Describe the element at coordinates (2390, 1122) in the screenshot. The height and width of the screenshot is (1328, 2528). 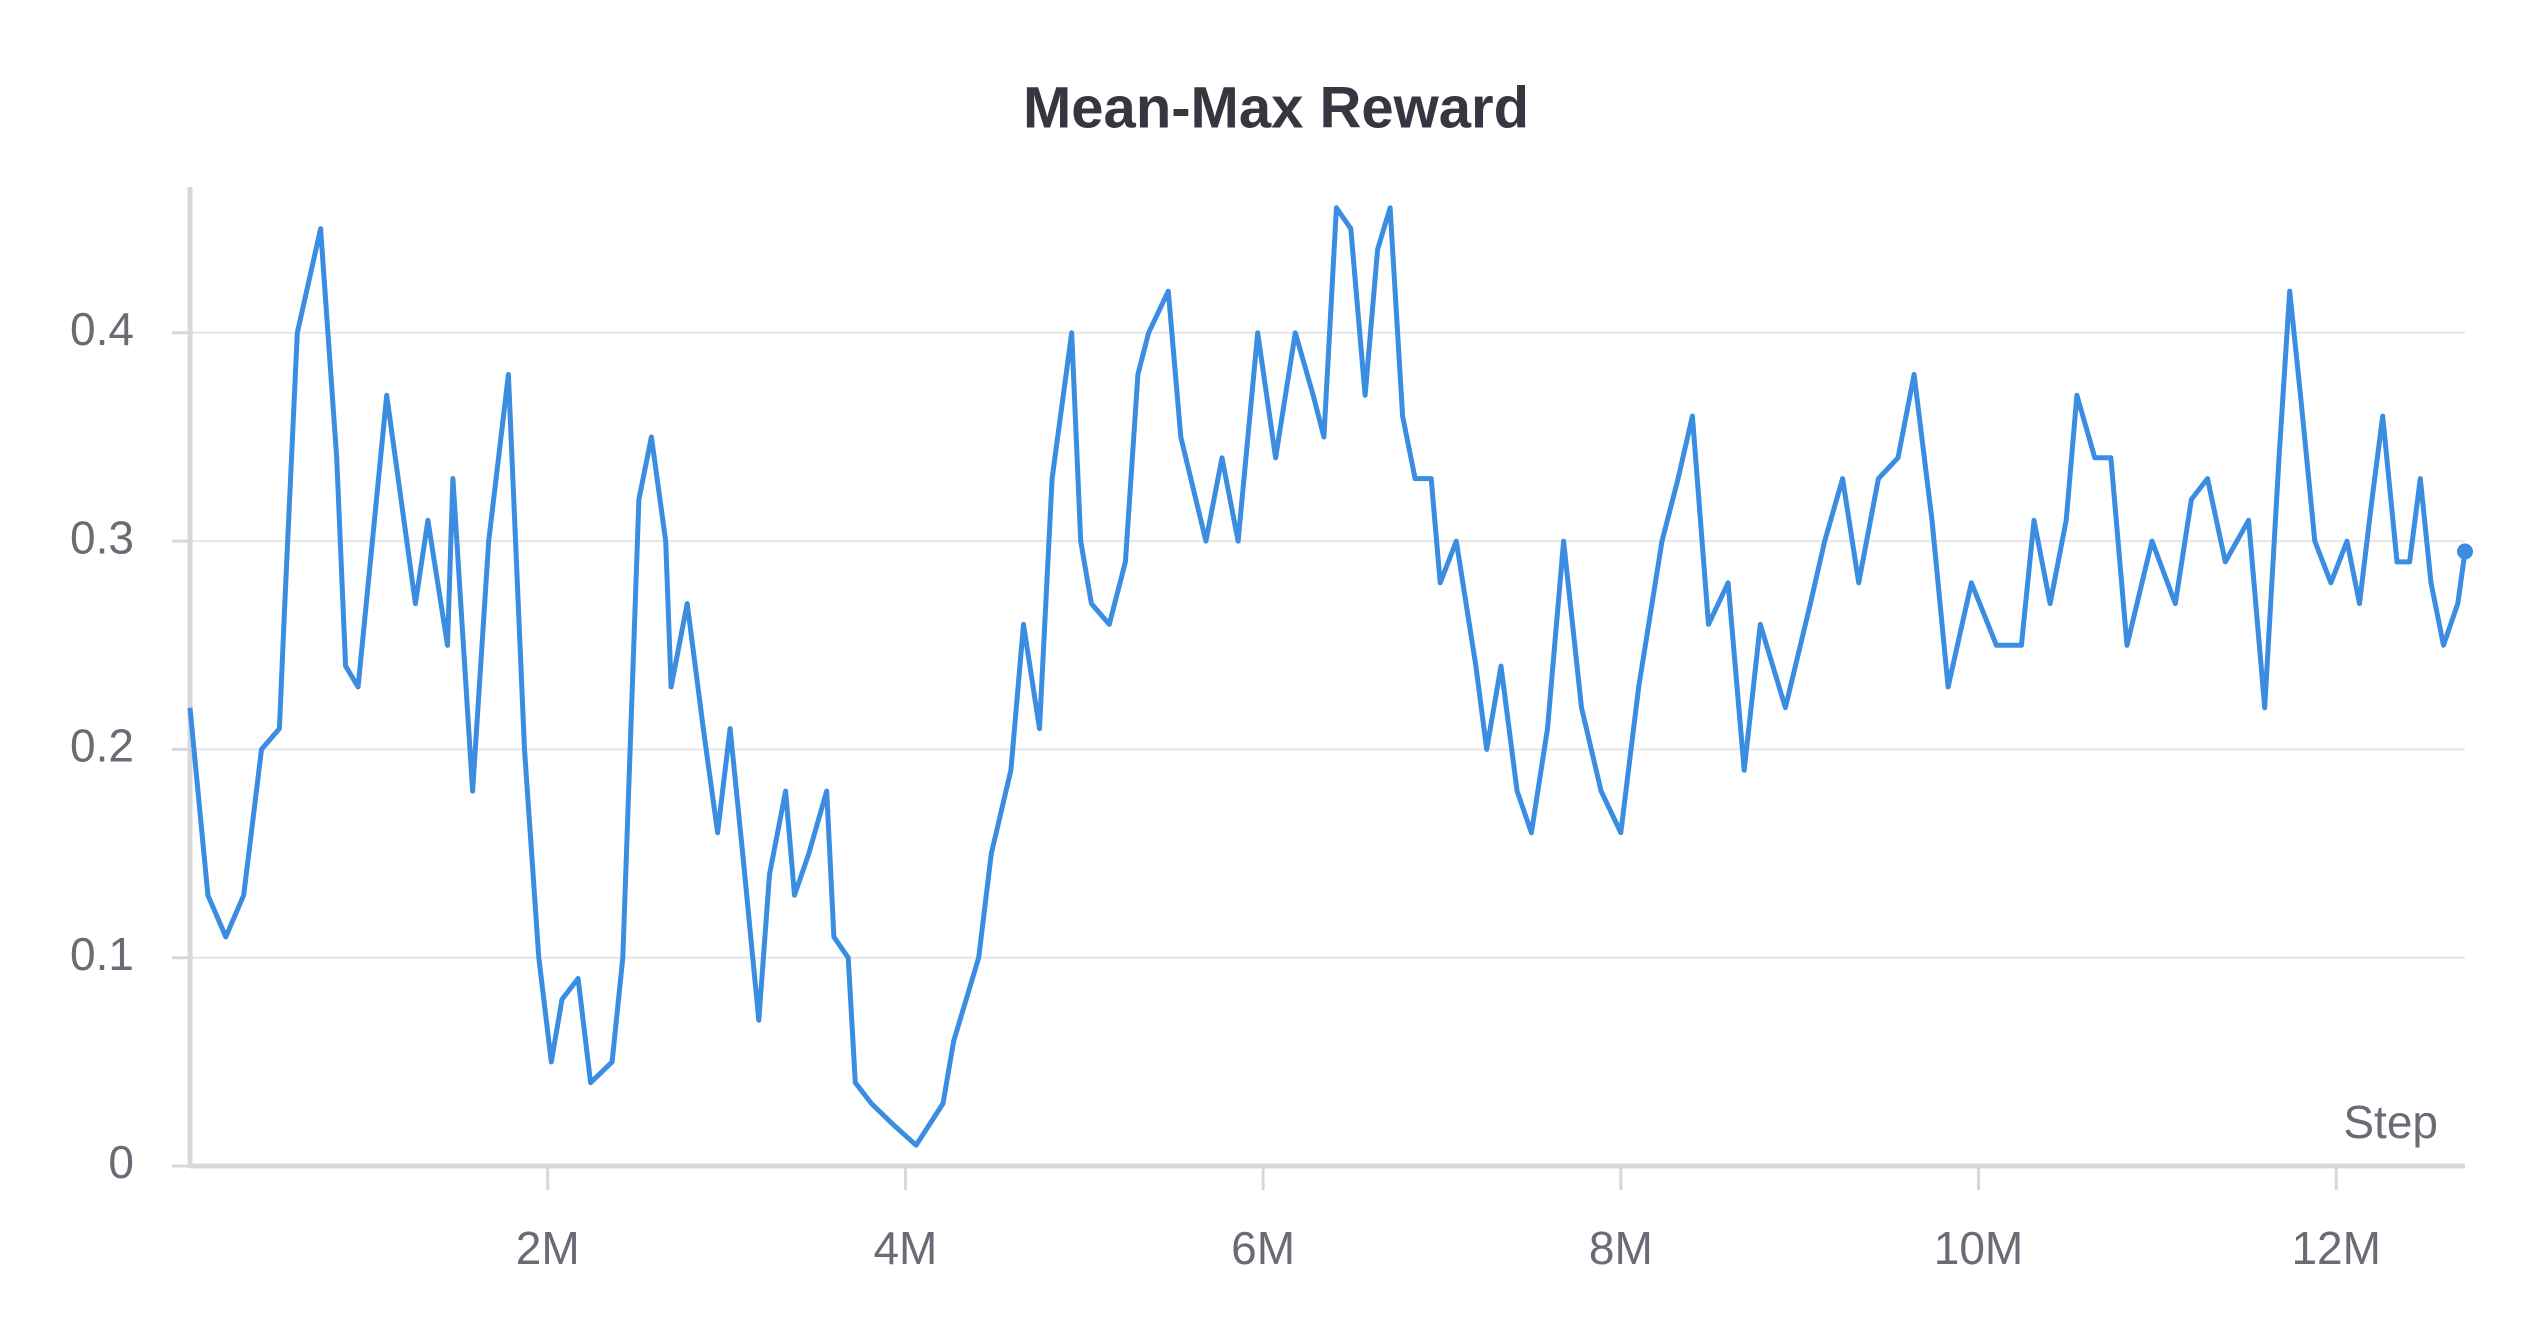
I see `x-axis-label: Step` at that location.